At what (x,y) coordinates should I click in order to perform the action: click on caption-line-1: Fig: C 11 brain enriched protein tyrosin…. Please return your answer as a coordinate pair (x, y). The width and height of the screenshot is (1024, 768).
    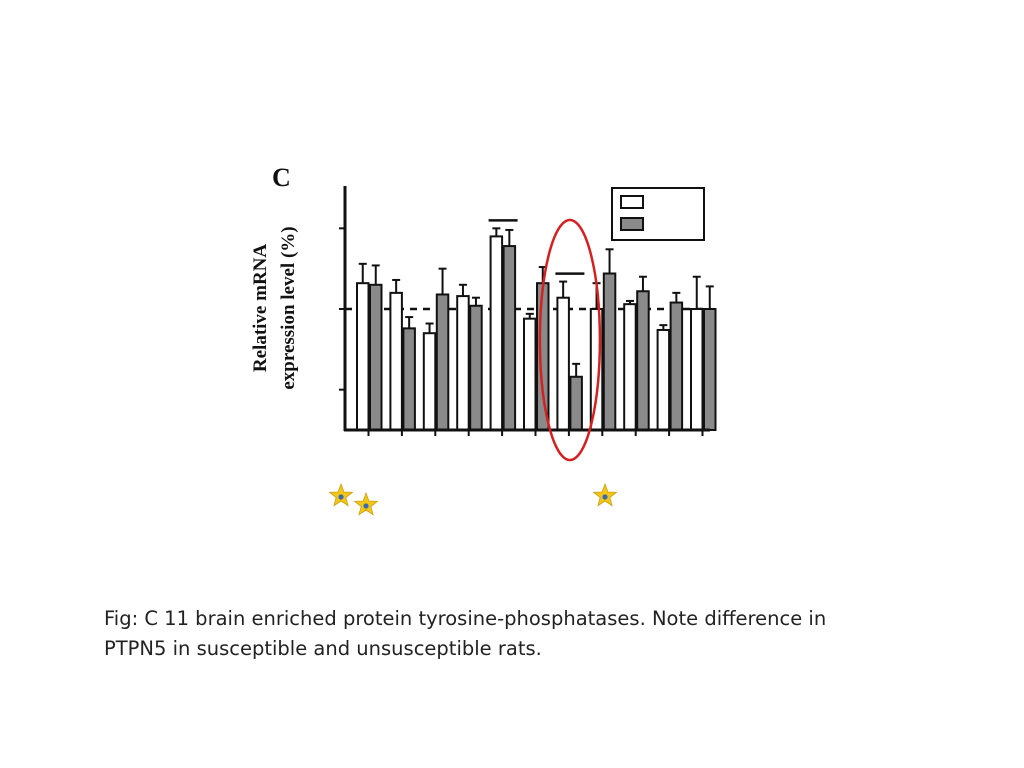
    Looking at the image, I should click on (465, 618).